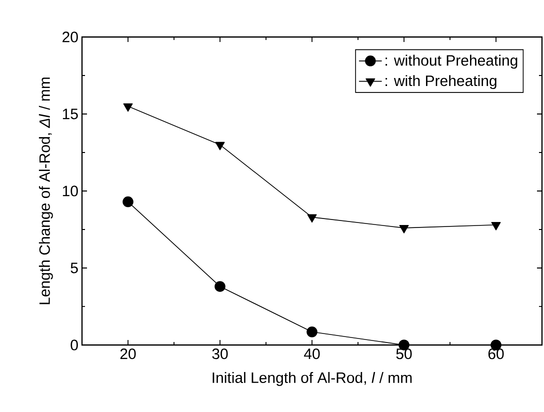  I want to click on y-tick-label: 5, so click(74, 268).